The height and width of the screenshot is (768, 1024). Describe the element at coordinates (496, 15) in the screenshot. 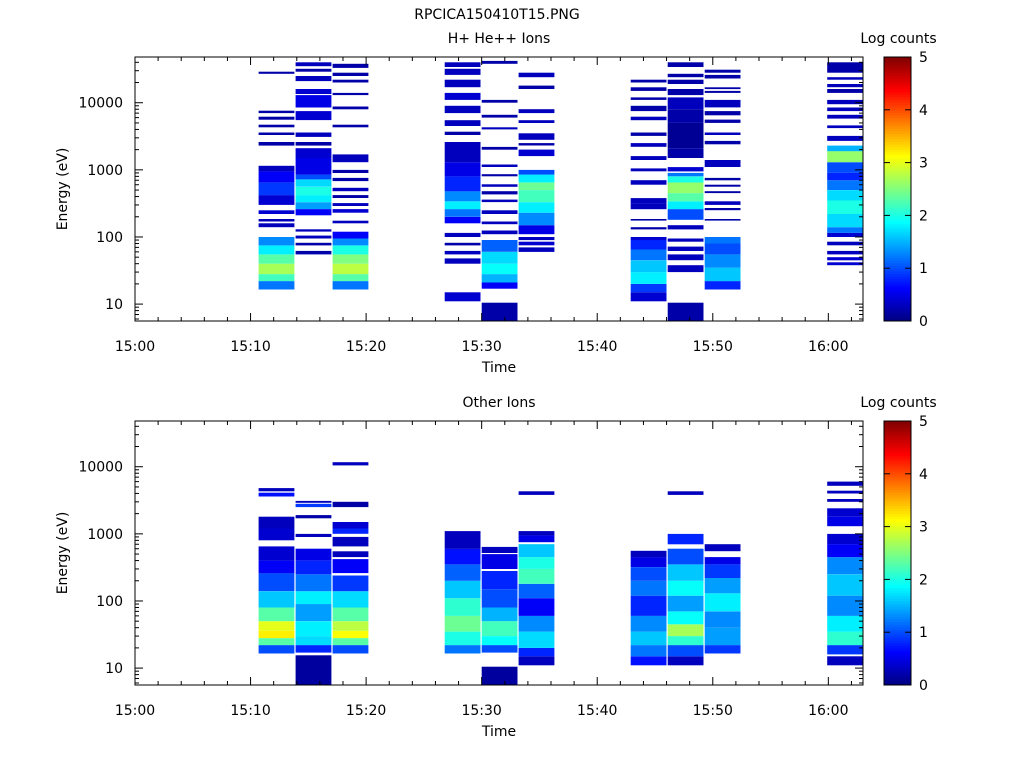

I see `figure-title: RPCICA150410T15.PNG` at that location.